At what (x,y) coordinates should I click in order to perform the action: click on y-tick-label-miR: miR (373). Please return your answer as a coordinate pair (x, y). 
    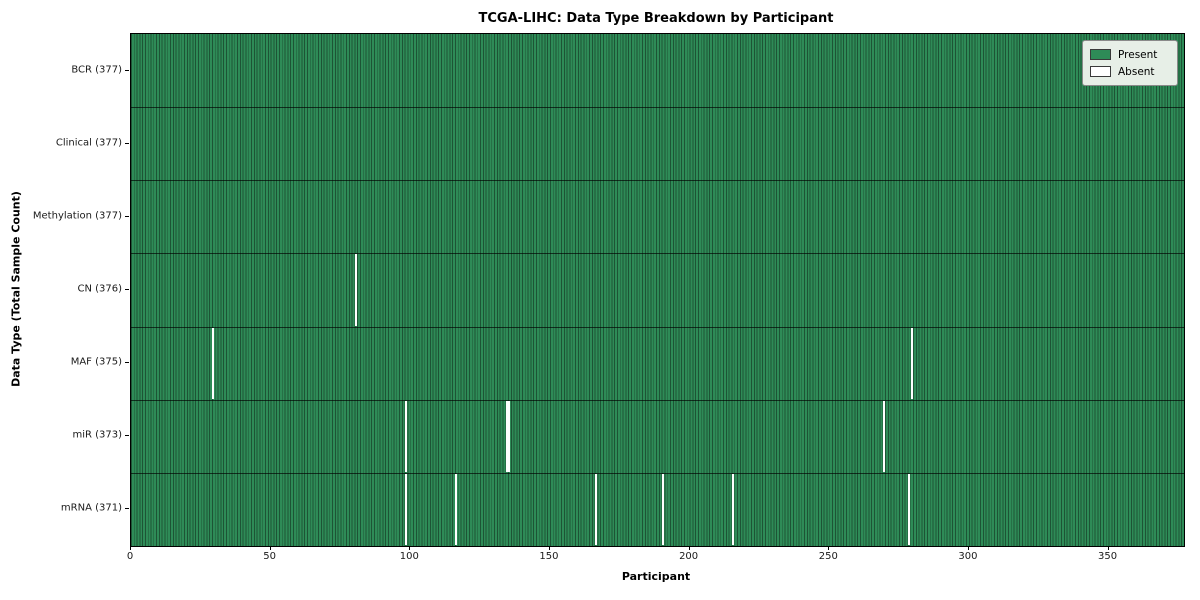
    Looking at the image, I should click on (97, 435).